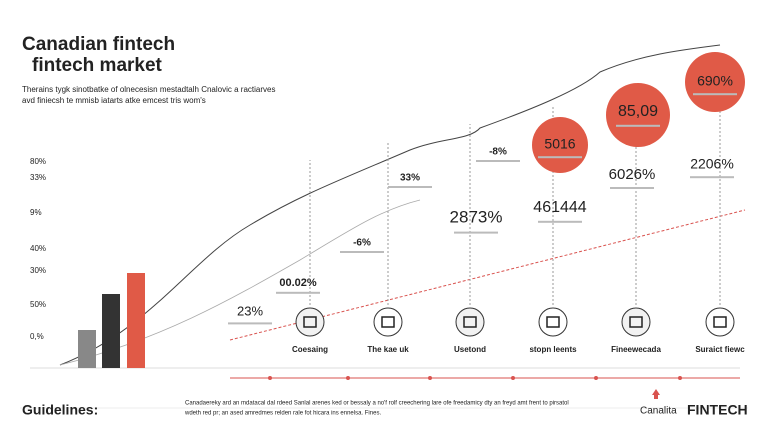  What do you see at coordinates (717, 410) in the screenshot?
I see `footer-product: FINTECH` at bounding box center [717, 410].